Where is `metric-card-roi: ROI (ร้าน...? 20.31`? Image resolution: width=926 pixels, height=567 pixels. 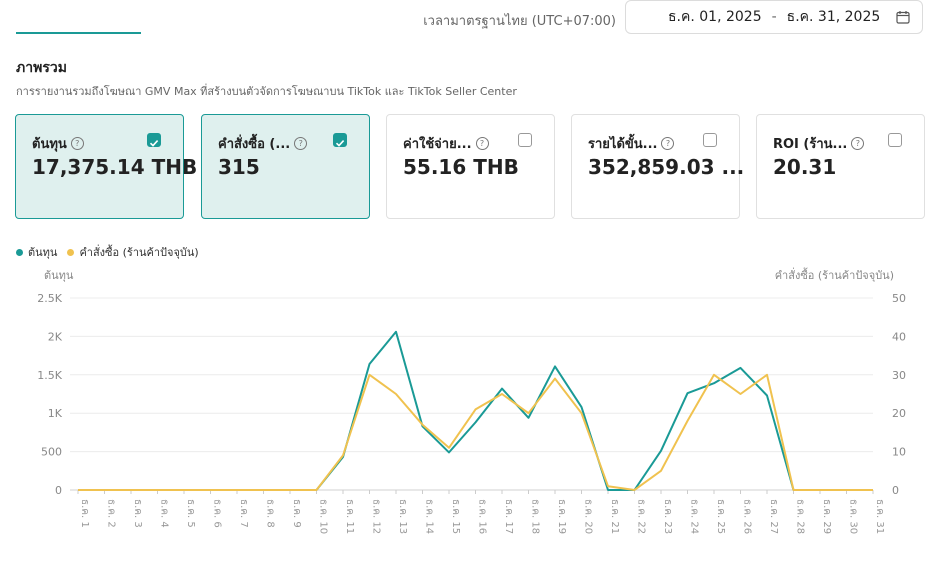 metric-card-roi: ROI (ร้าน...? 20.31 is located at coordinates (840, 166).